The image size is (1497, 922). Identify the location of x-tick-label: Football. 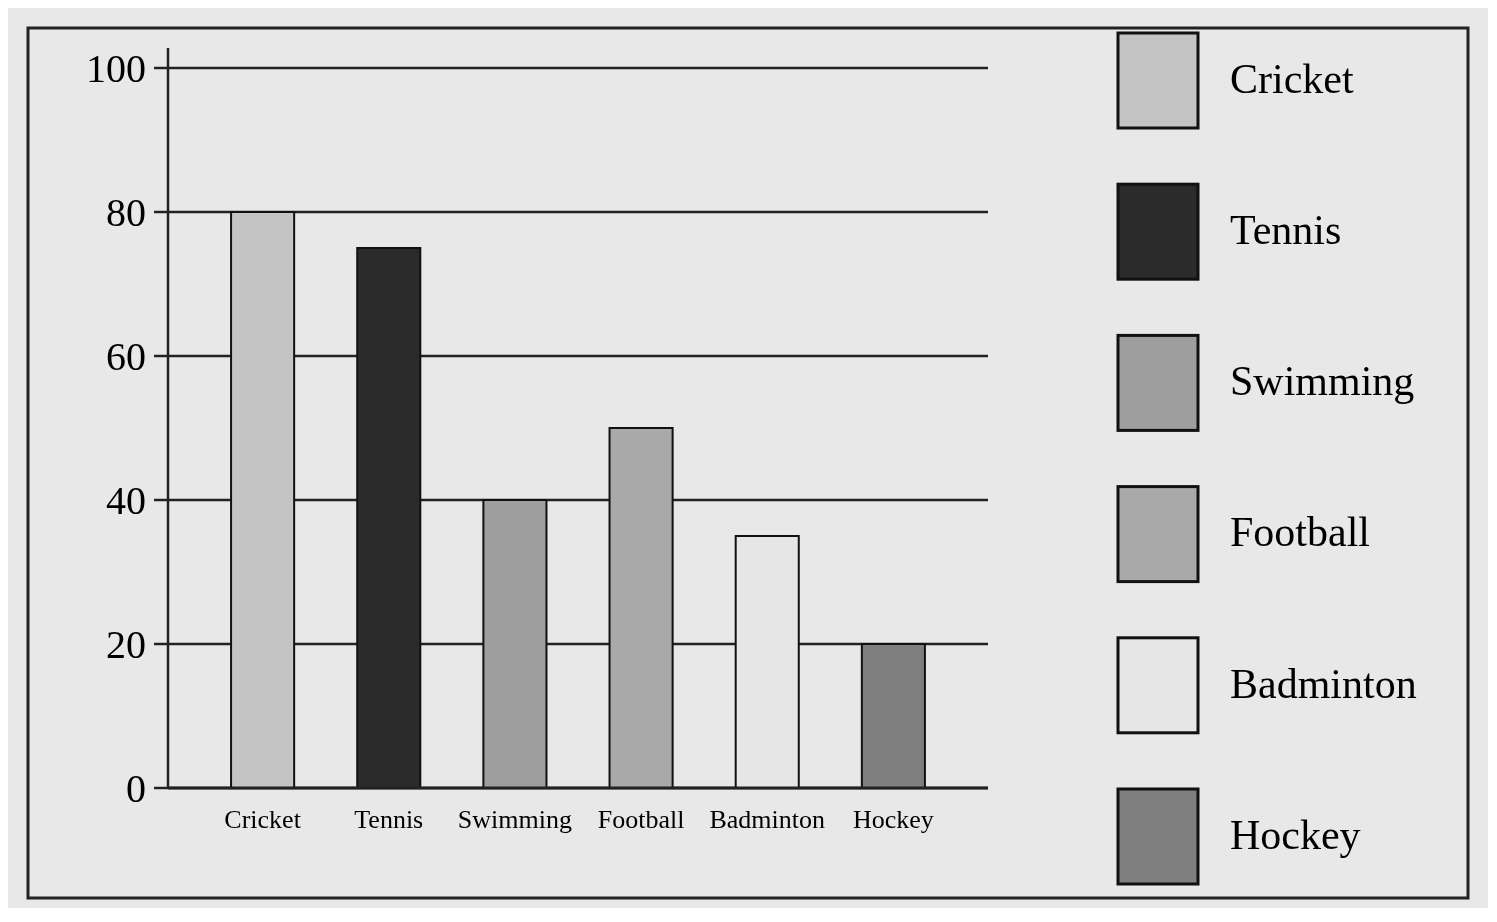
(641, 819).